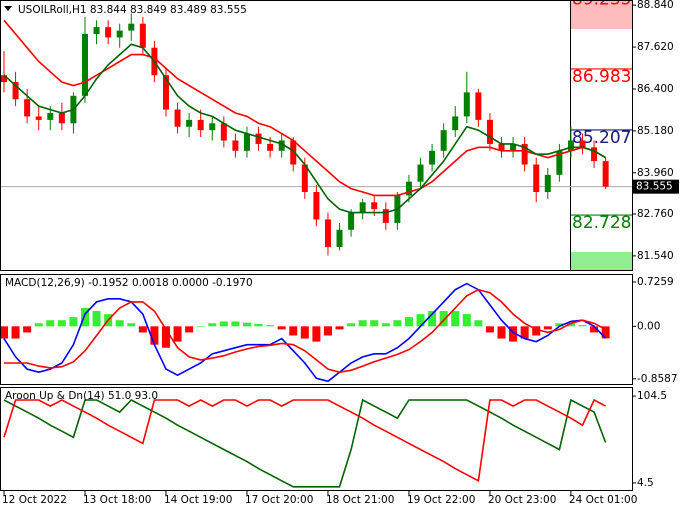 This screenshot has height=510, width=680. What do you see at coordinates (601, 14) in the screenshot?
I see `resistance-zone` at bounding box center [601, 14].